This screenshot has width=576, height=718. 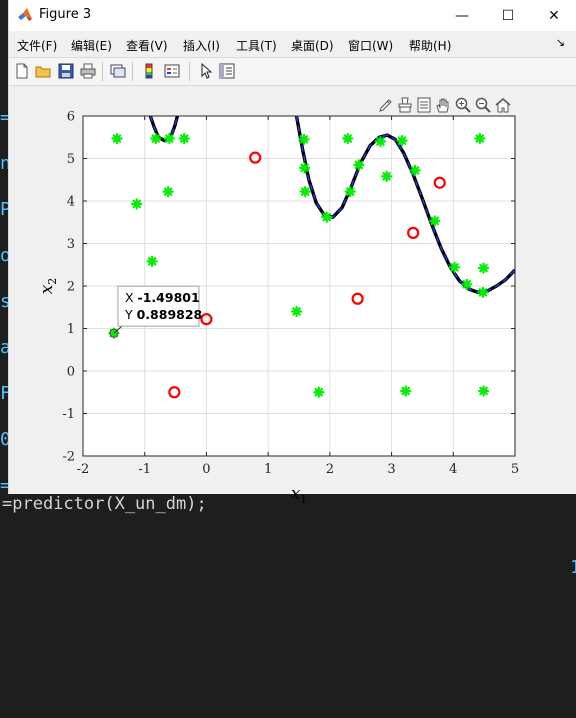 I want to click on menu-window: 窗口(W), so click(x=371, y=46).